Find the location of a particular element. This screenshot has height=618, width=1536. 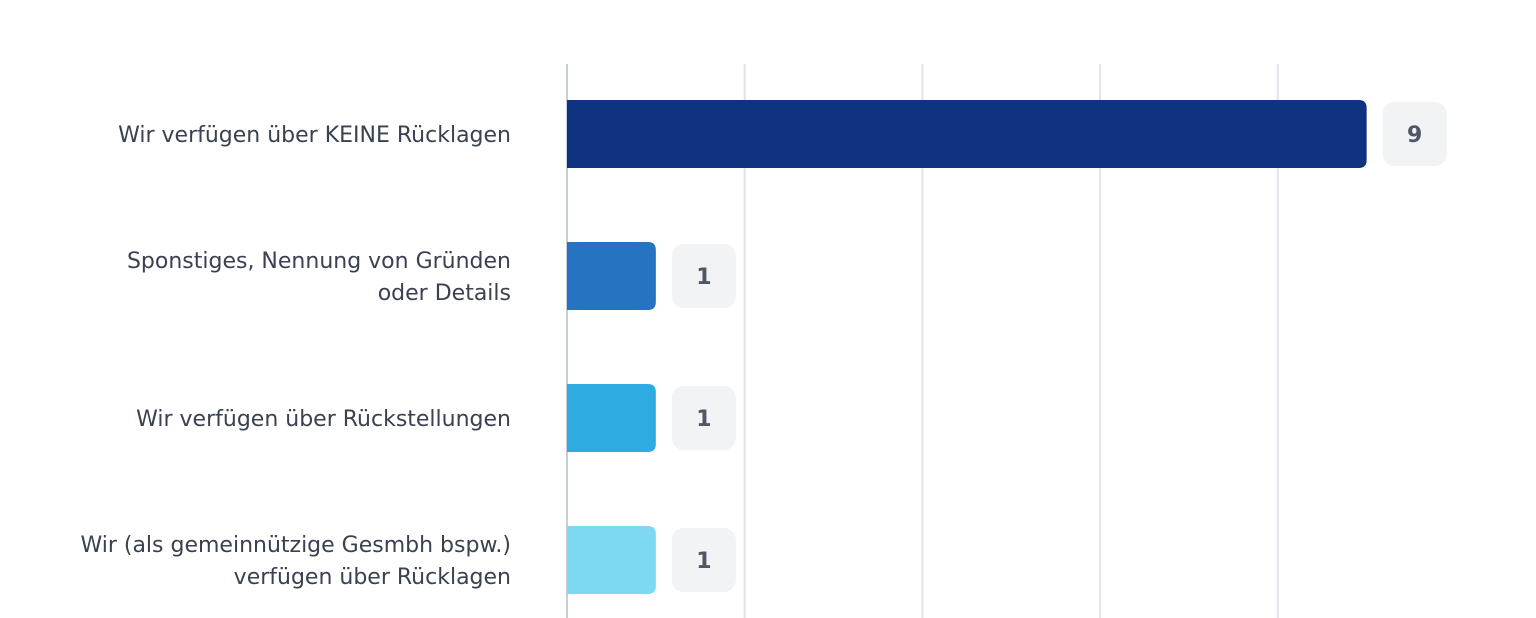

value-label: 9 is located at coordinates (1414, 135).